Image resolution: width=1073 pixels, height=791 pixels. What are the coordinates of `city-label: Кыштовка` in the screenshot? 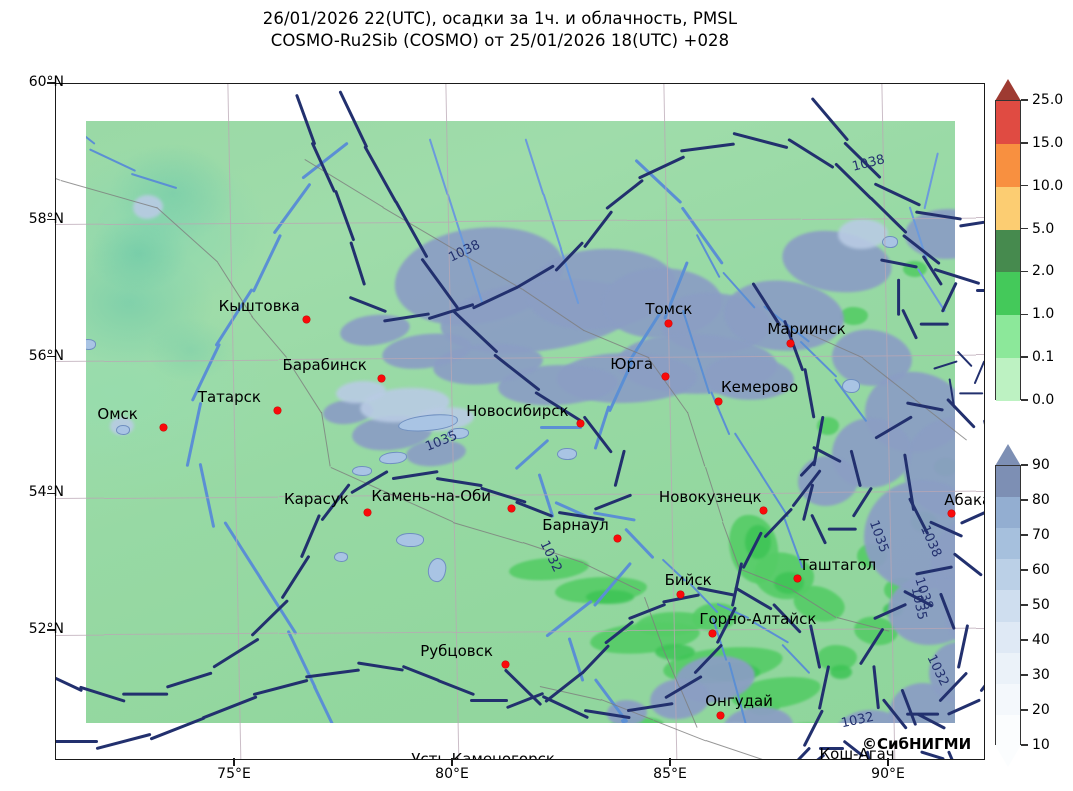 It's located at (259, 305).